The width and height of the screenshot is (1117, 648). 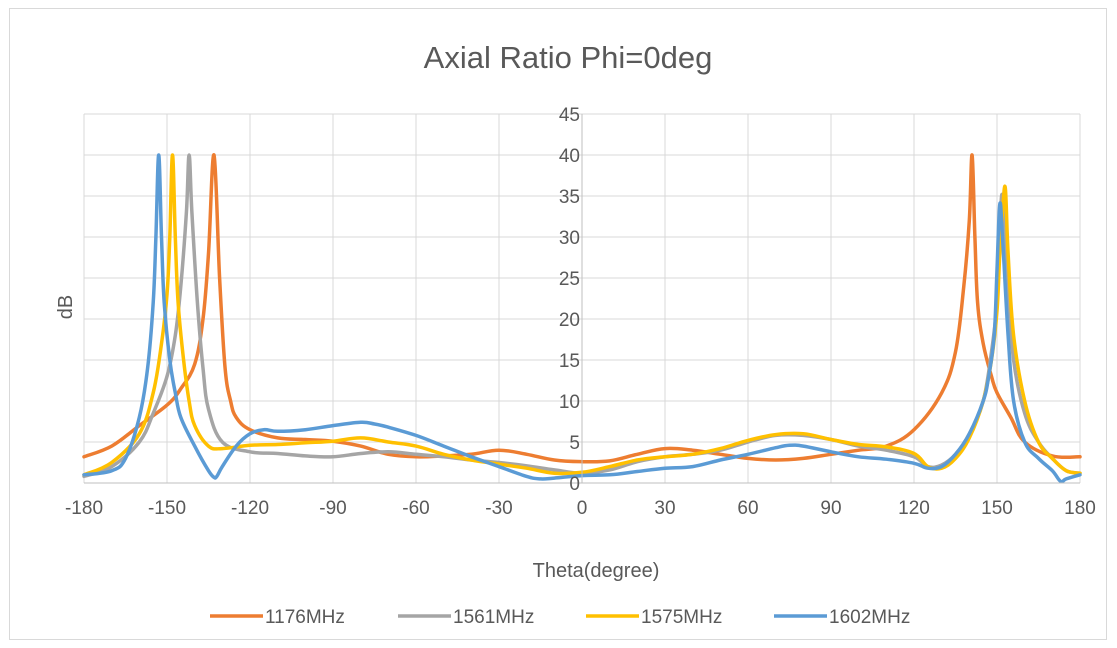 What do you see at coordinates (664, 508) in the screenshot?
I see `x-tick-label: 30` at bounding box center [664, 508].